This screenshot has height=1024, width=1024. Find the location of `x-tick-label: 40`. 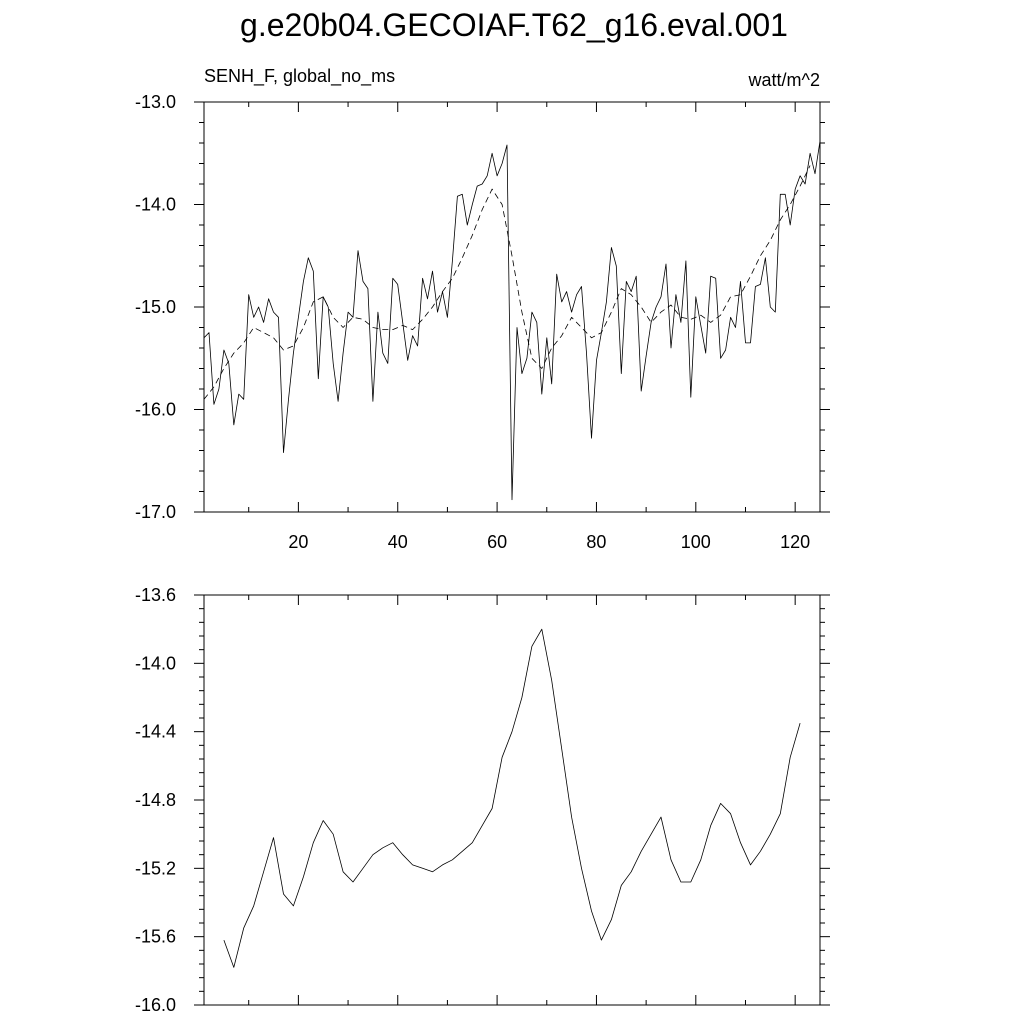

x-tick-label: 40 is located at coordinates (398, 542).